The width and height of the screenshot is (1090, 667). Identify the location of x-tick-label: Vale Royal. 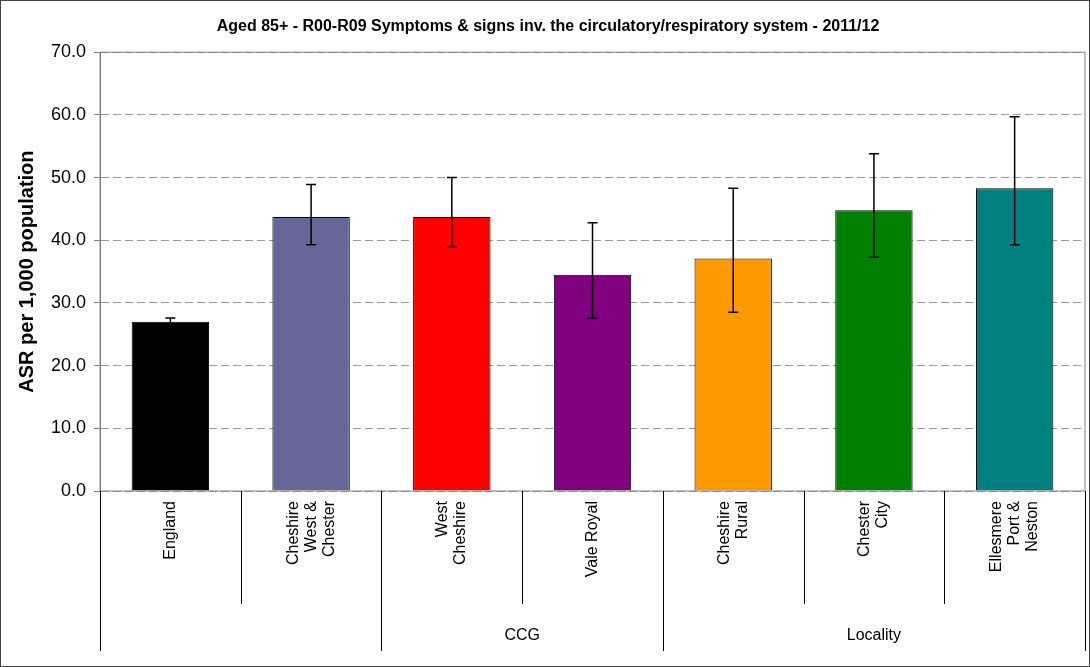
(591, 539).